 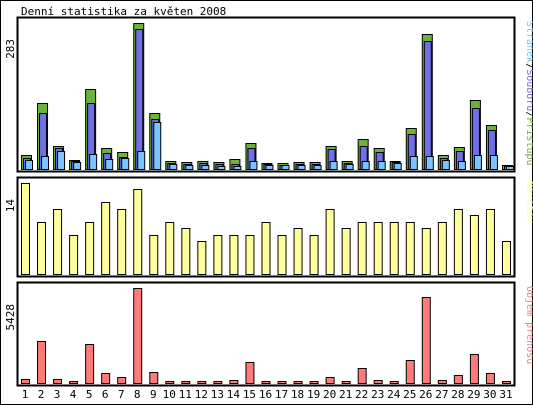 I want to click on x-tick-label: 4, so click(x=73, y=394).